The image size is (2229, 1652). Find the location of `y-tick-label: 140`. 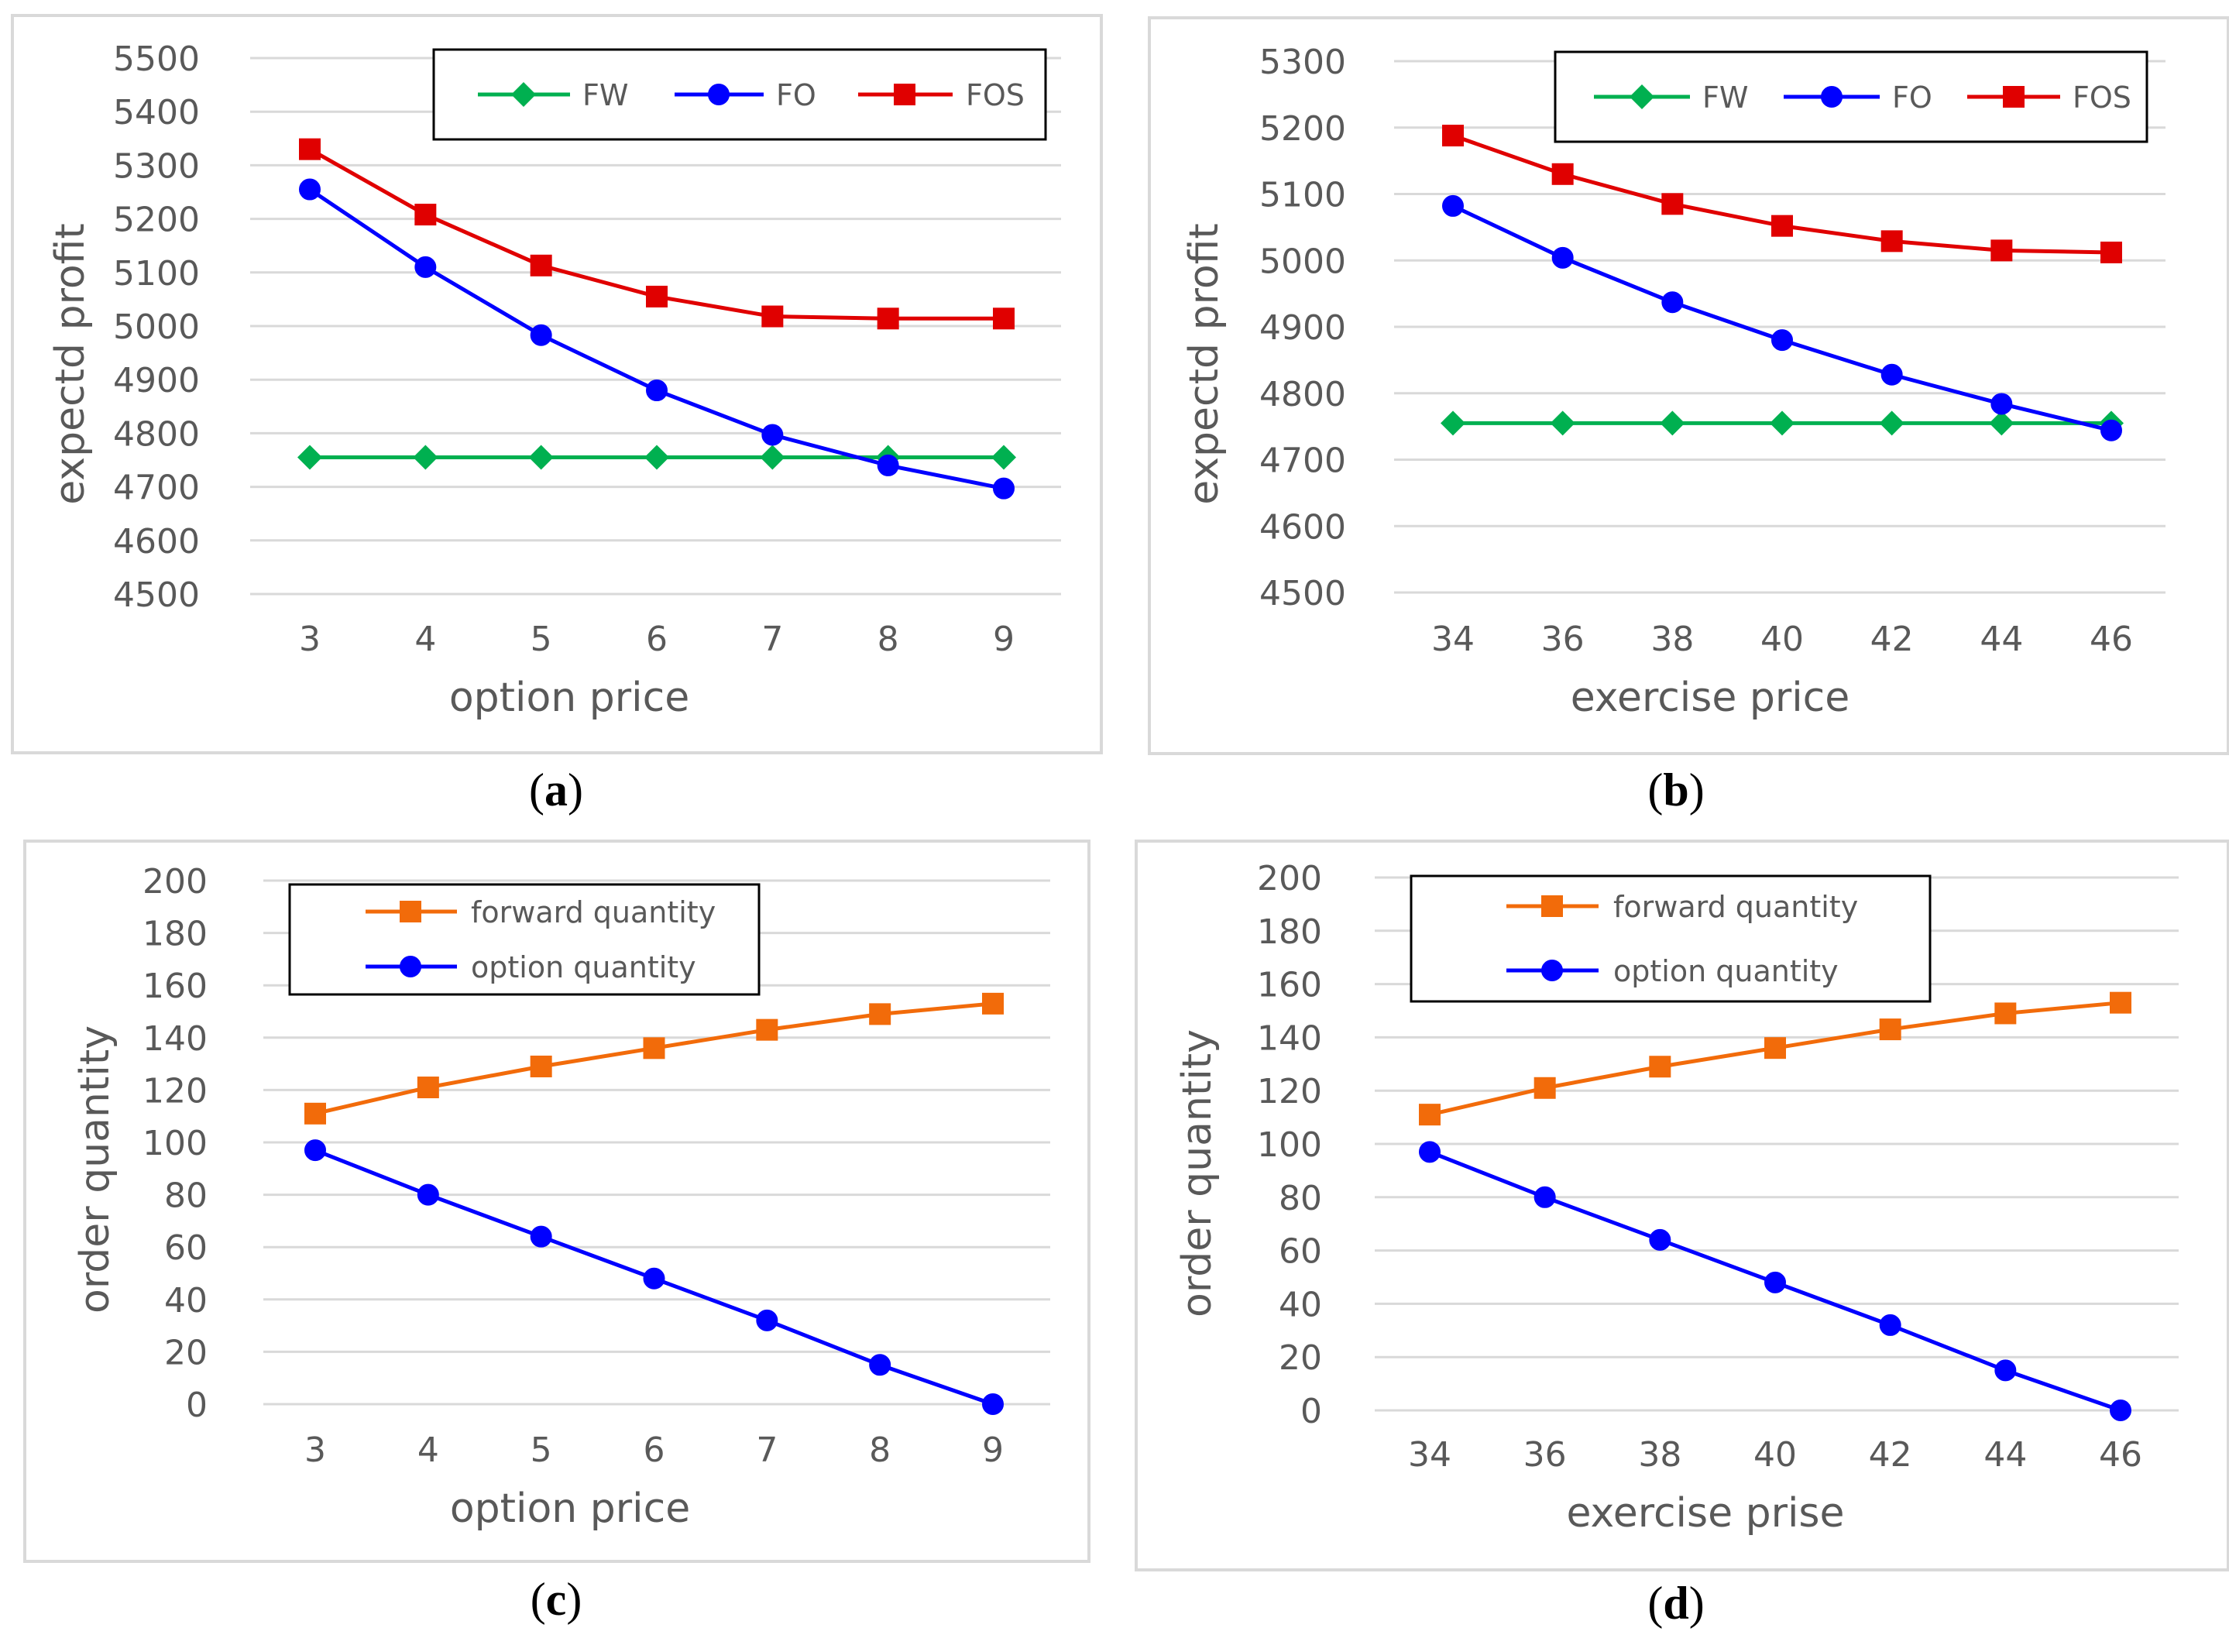

y-tick-label: 140 is located at coordinates (176, 1039).